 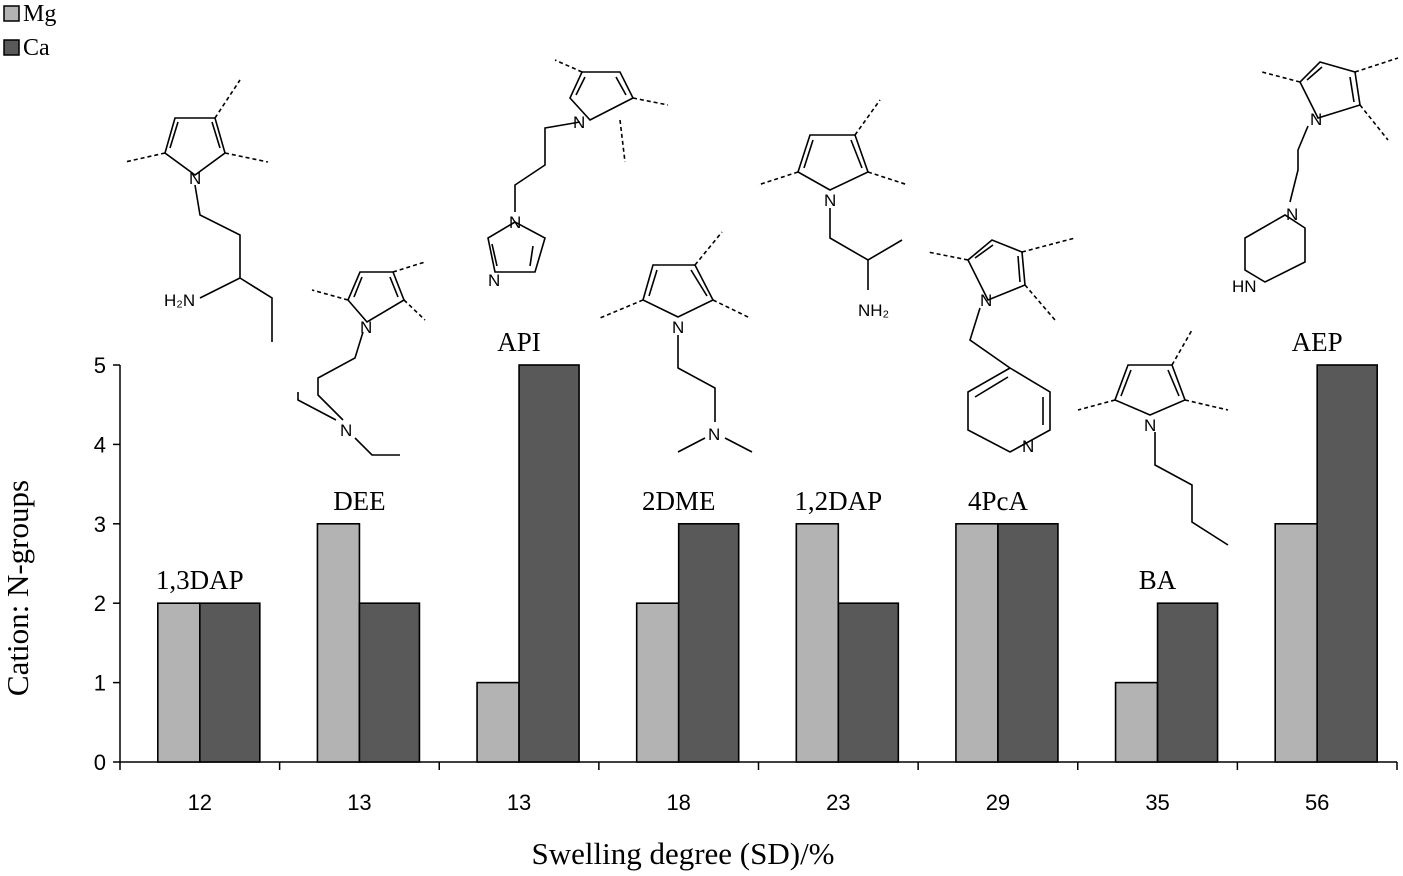 What do you see at coordinates (1244, 286) in the screenshot?
I see `atom-hn-aep: HN` at bounding box center [1244, 286].